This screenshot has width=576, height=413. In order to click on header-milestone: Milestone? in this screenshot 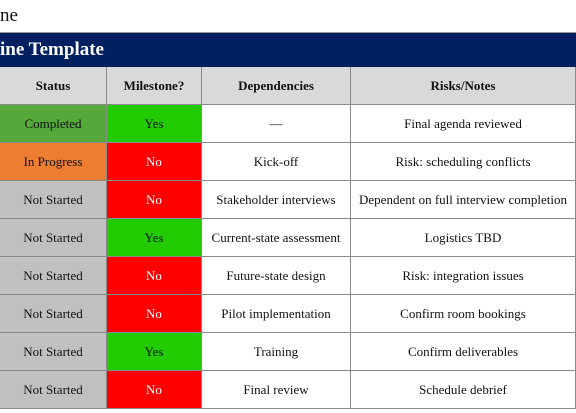, I will do `click(154, 86)`.